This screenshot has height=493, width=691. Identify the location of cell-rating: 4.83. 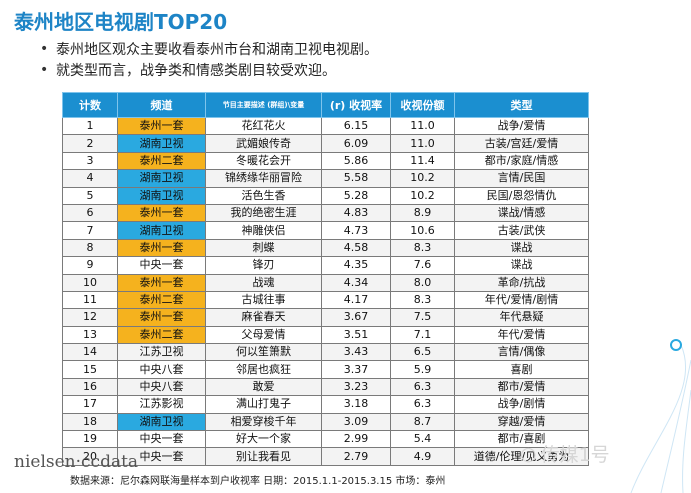
(356, 213).